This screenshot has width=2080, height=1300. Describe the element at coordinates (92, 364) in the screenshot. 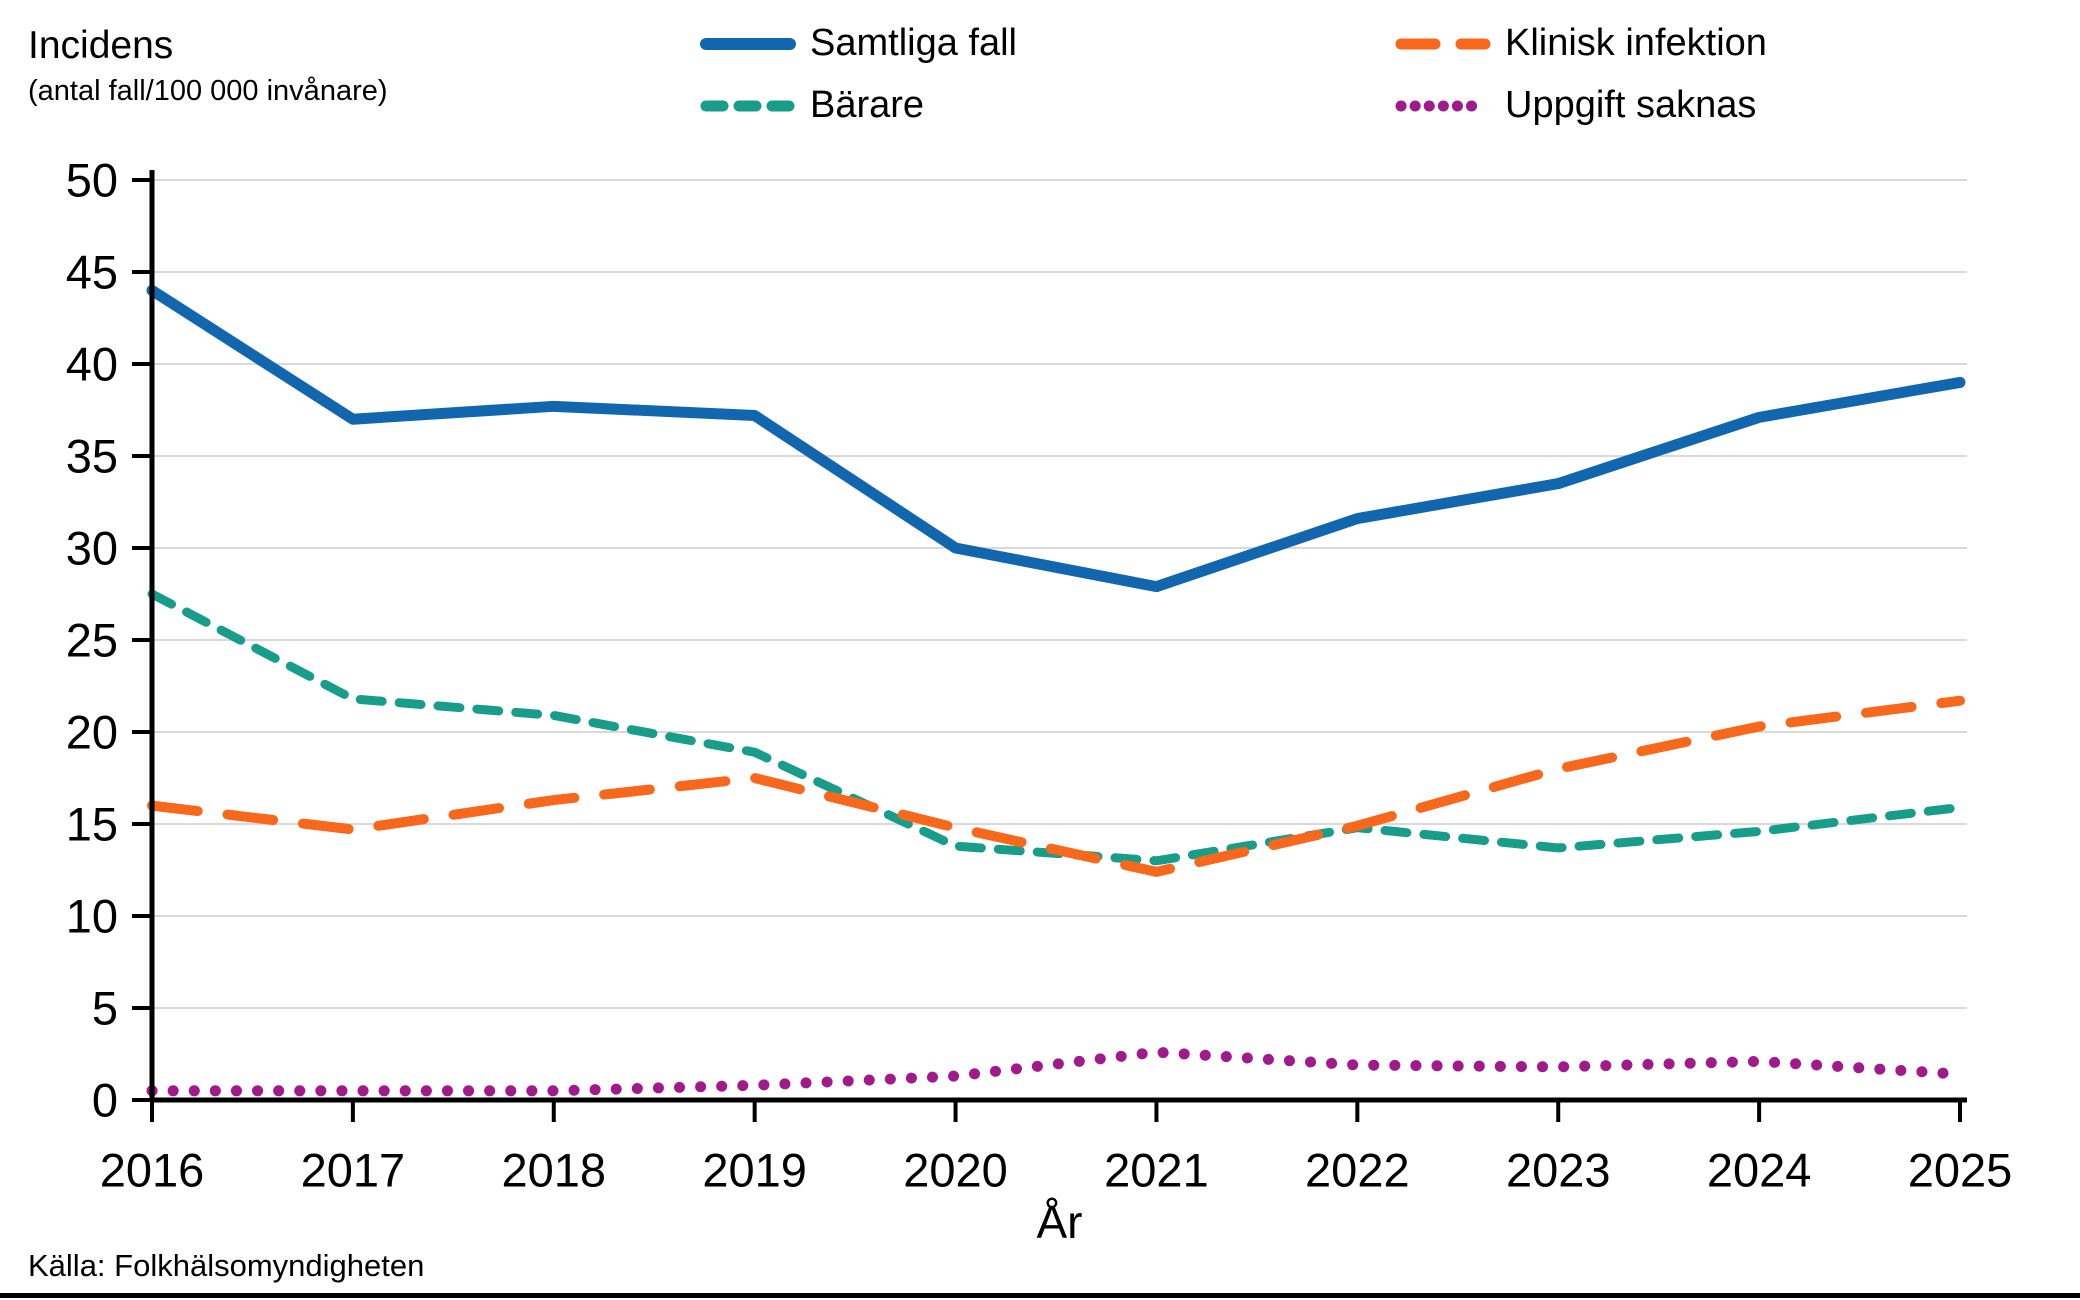

I see `y-tick-label: 40` at that location.